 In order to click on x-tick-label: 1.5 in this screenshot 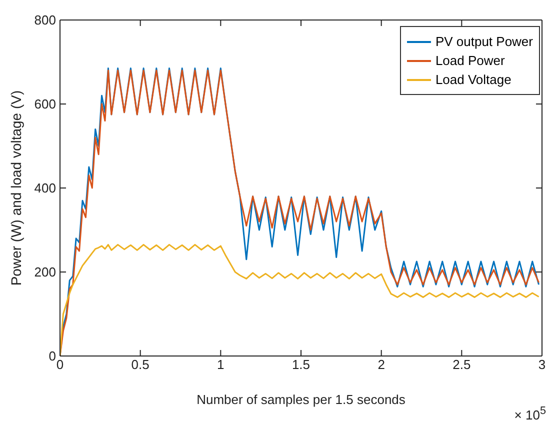, I will do `click(301, 364)`.